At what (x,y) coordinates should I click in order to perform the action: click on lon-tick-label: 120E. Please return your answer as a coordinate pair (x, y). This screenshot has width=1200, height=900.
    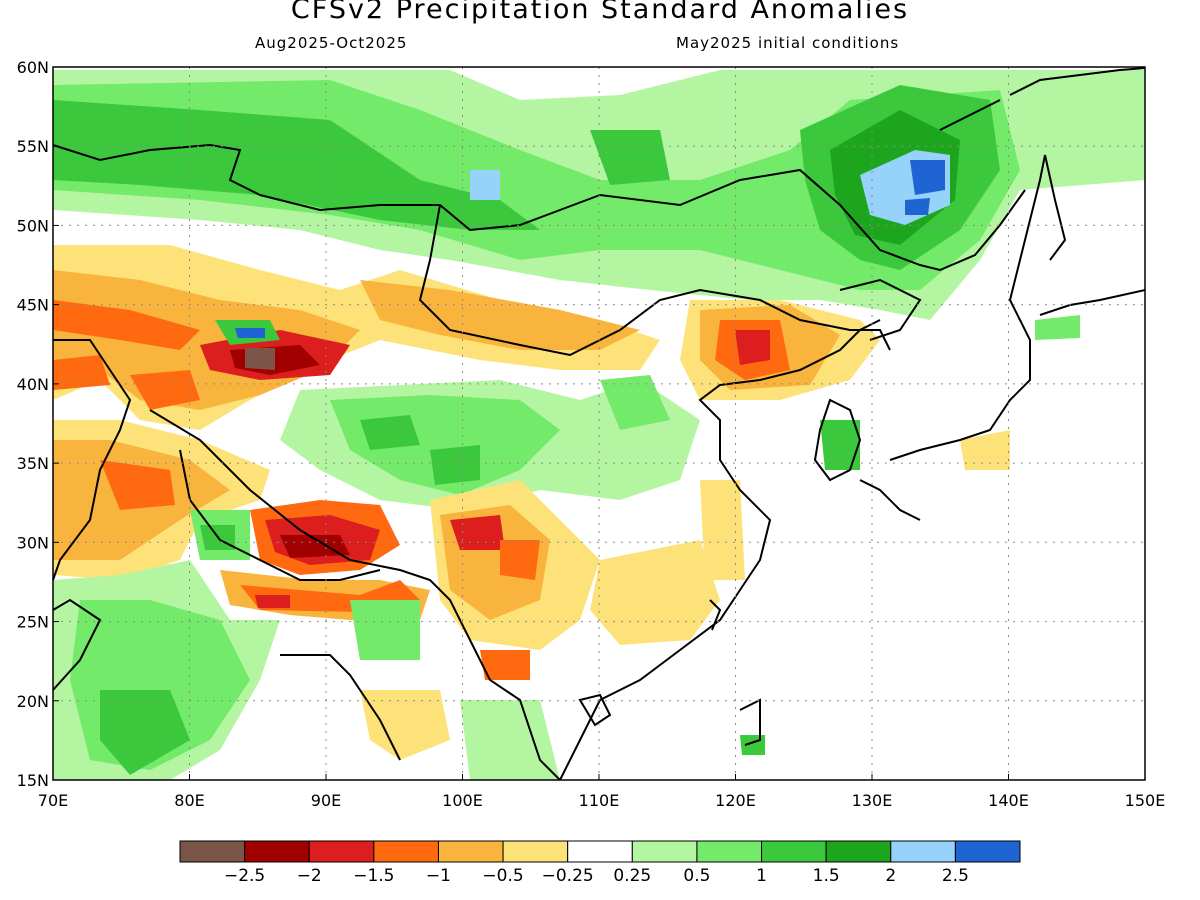
    Looking at the image, I should click on (735, 800).